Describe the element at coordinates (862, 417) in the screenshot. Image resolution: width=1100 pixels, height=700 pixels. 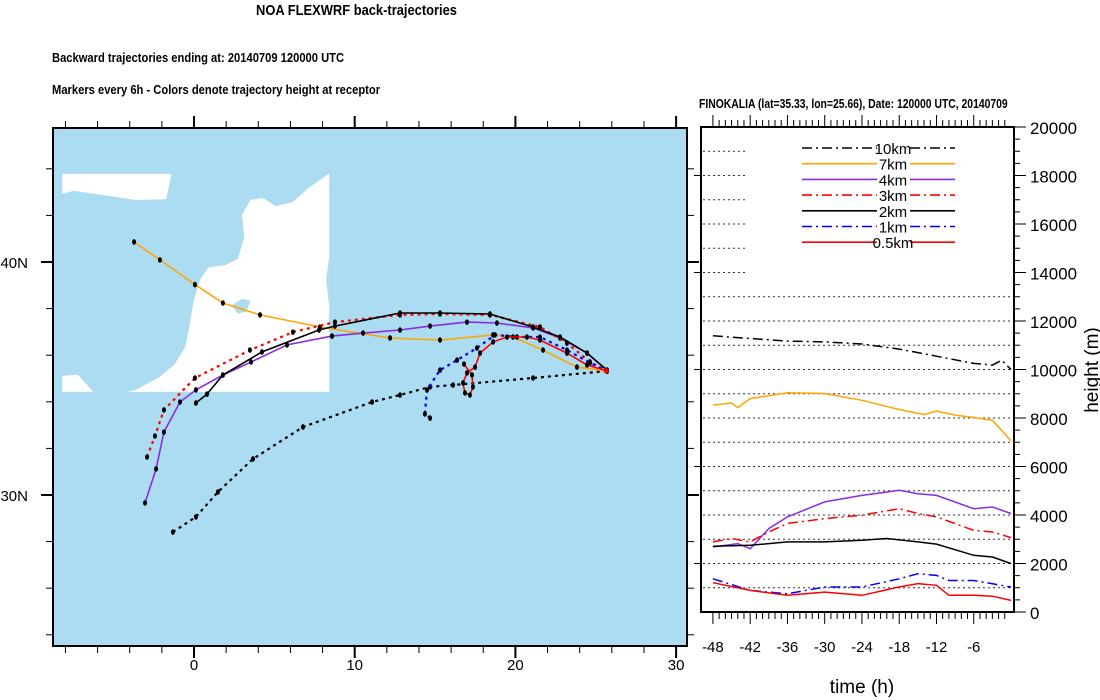
I see `height-series-7km` at that location.